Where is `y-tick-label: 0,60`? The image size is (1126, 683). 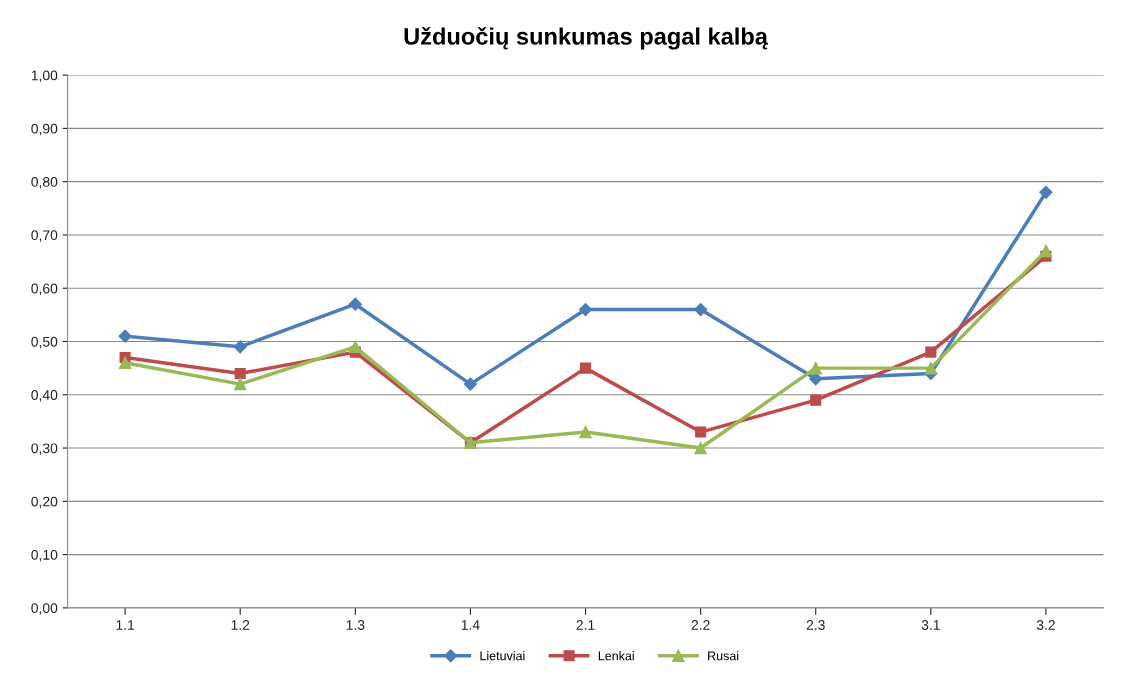
y-tick-label: 0,60 is located at coordinates (44, 289).